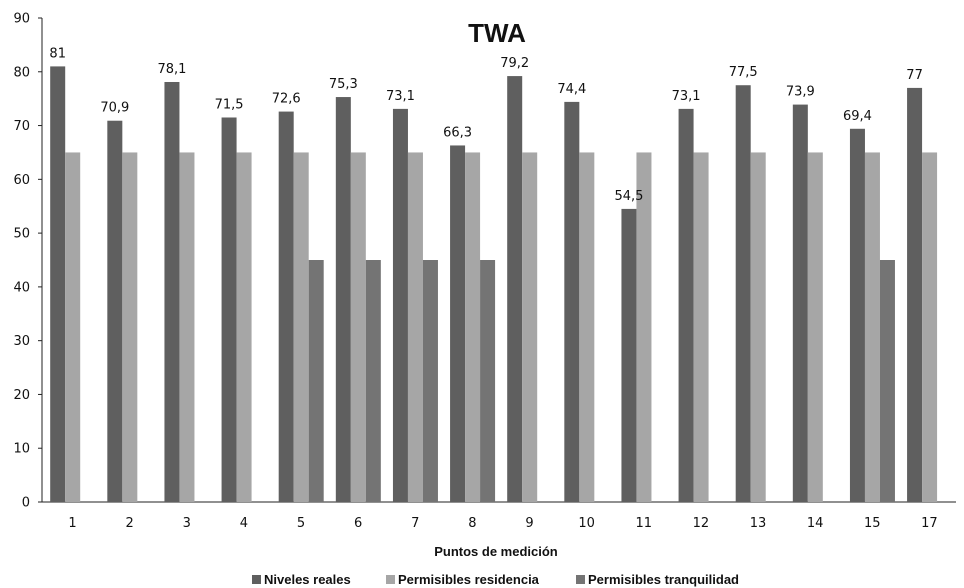  I want to click on x-tick-label: 1, so click(72, 523).